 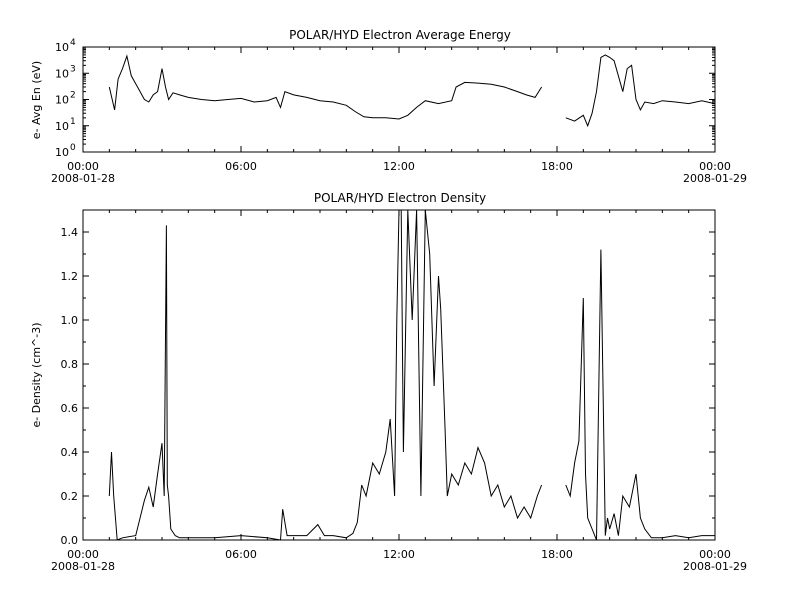 I want to click on energy-y-tick-exponent: 3, so click(x=73, y=69).